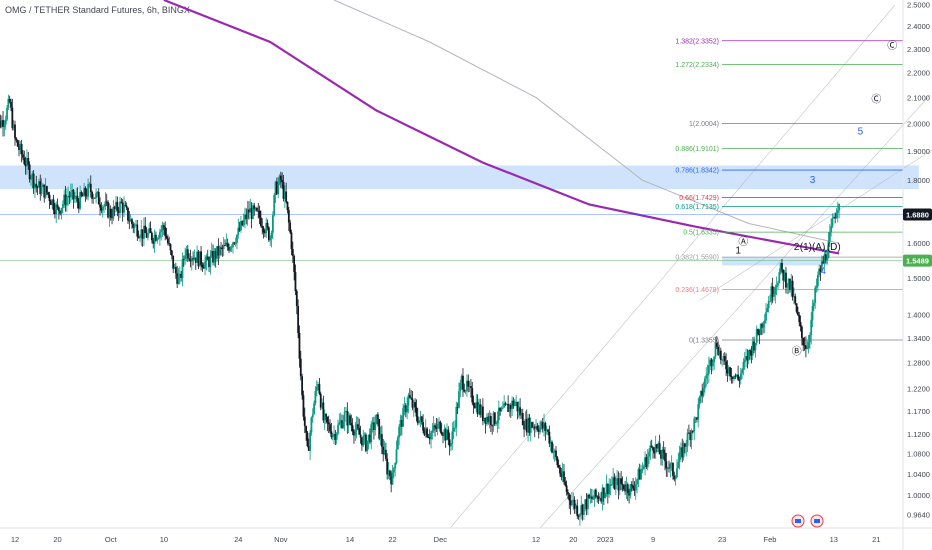 The image size is (932, 550). I want to click on zone-rect, so click(775, 261).